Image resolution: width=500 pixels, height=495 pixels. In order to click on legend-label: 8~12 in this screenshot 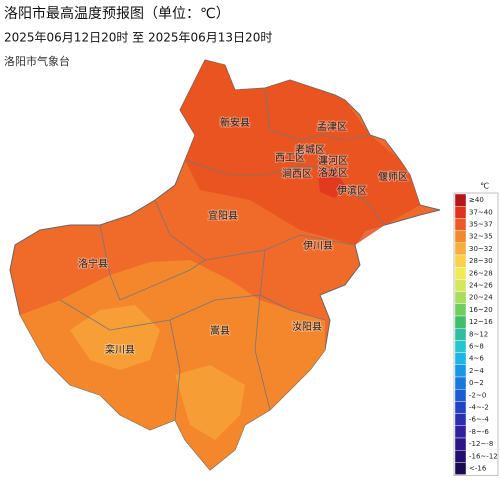, I will do `click(478, 334)`.